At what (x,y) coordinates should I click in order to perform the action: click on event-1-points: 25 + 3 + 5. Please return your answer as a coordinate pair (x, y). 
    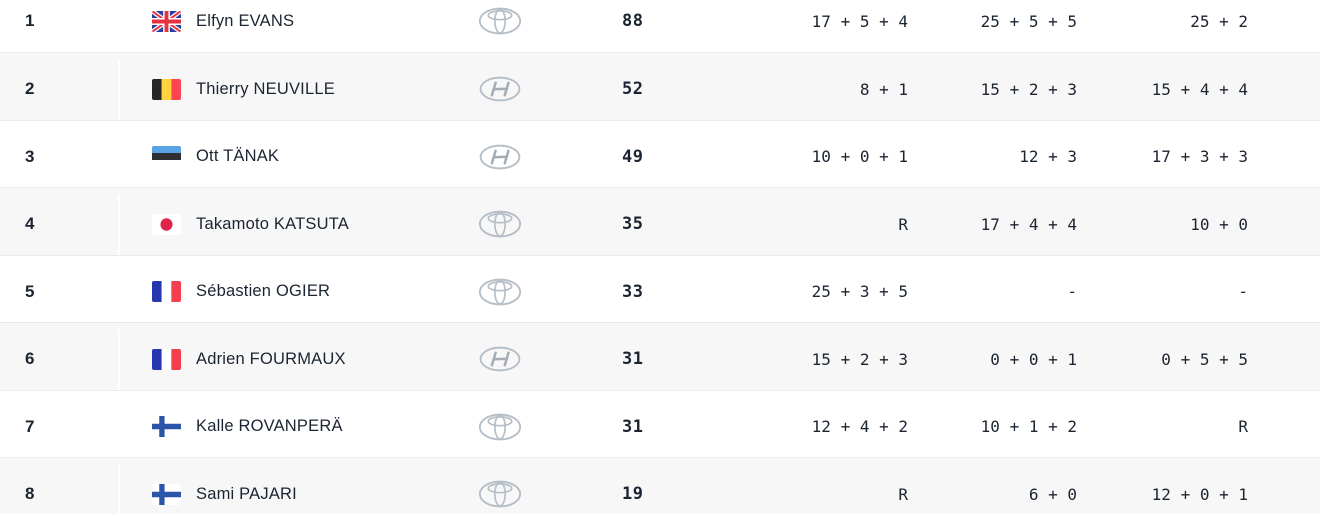
    Looking at the image, I should click on (859, 292).